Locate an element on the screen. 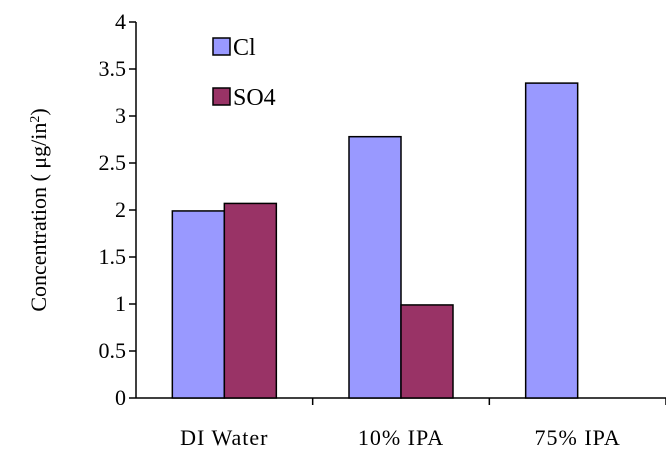 The height and width of the screenshot is (450, 666). legend-label-so4: SO4 is located at coordinates (254, 98).